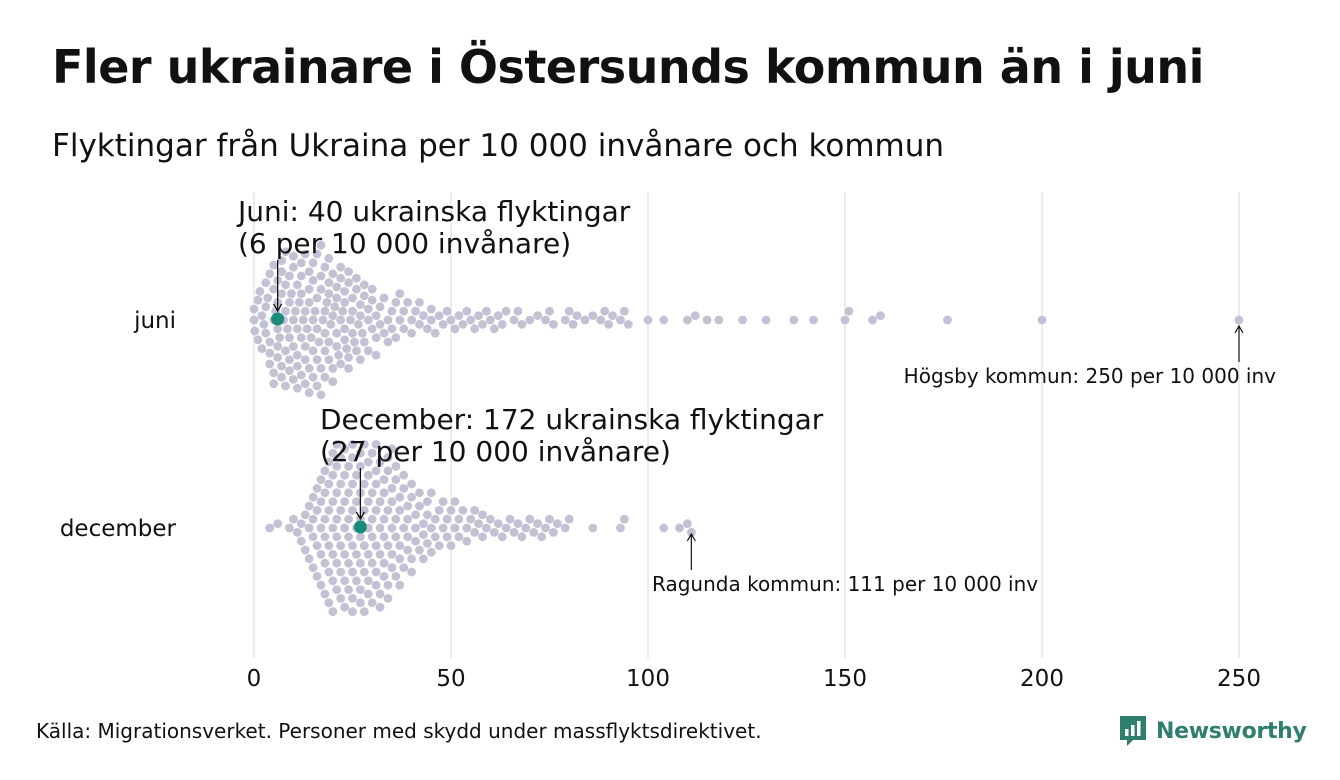 Image resolution: width=1340 pixels, height=780 pixels. I want to click on extreme-arrow-head-juni, so click(1239, 329).